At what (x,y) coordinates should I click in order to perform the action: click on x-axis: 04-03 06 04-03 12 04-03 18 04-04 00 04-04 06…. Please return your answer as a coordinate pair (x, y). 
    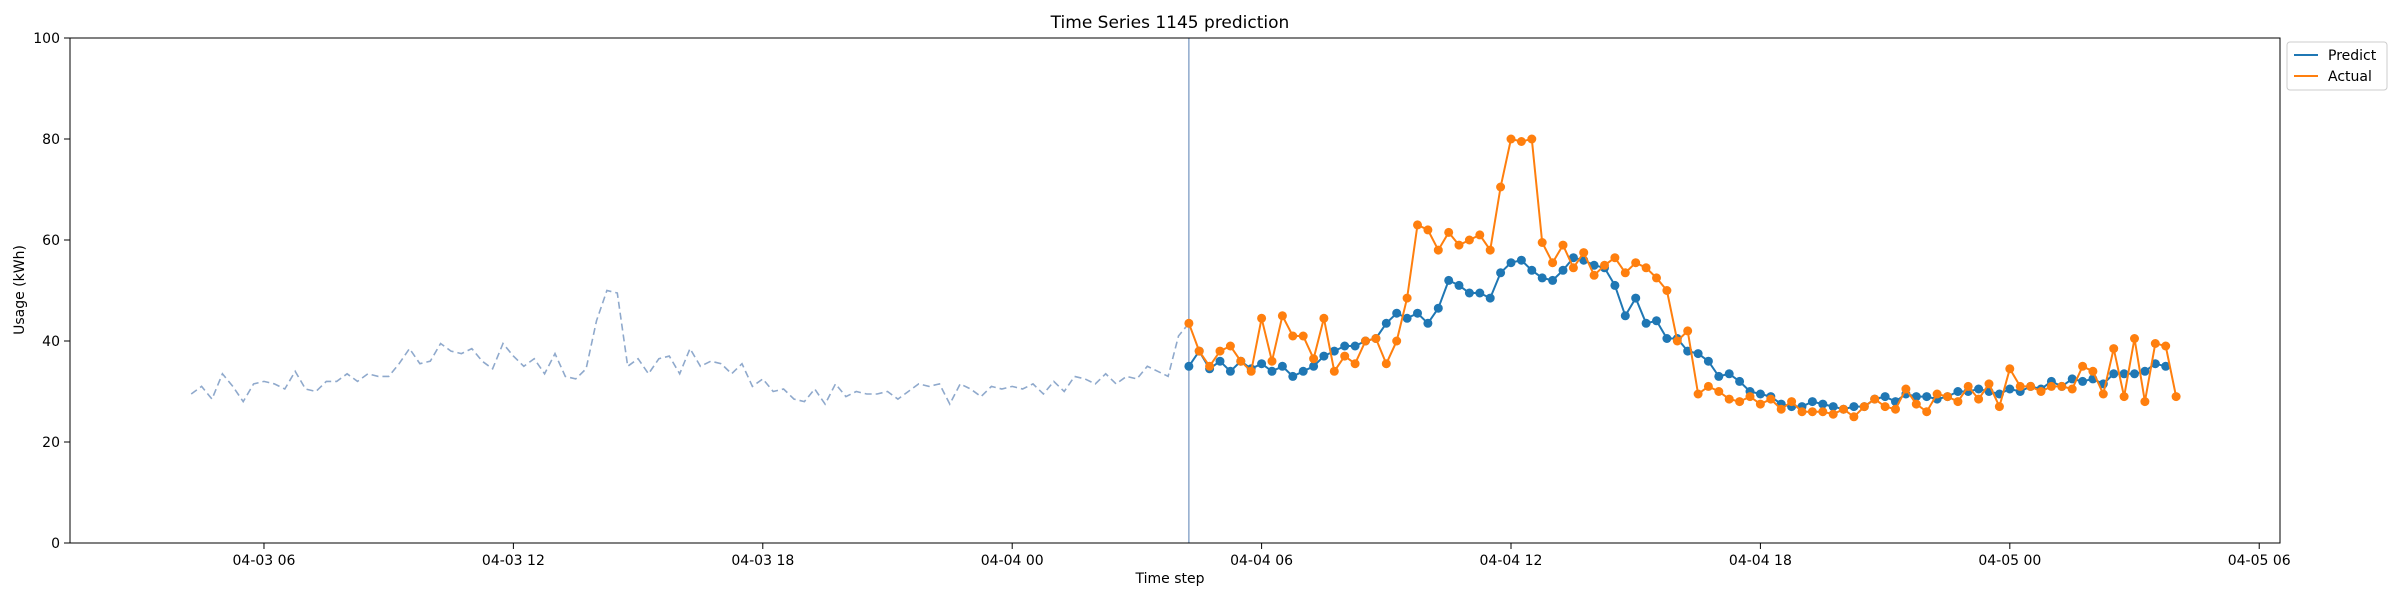
    Looking at the image, I should click on (1262, 556).